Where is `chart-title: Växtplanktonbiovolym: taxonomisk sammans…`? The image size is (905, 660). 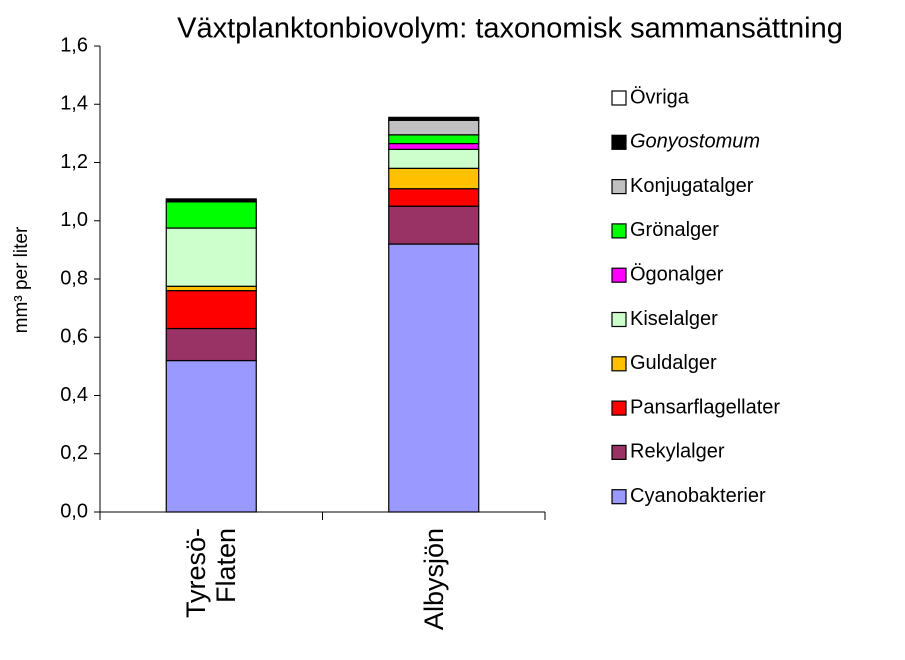
chart-title: Växtplanktonbiovolym: taxonomisk sammans… is located at coordinates (510, 29).